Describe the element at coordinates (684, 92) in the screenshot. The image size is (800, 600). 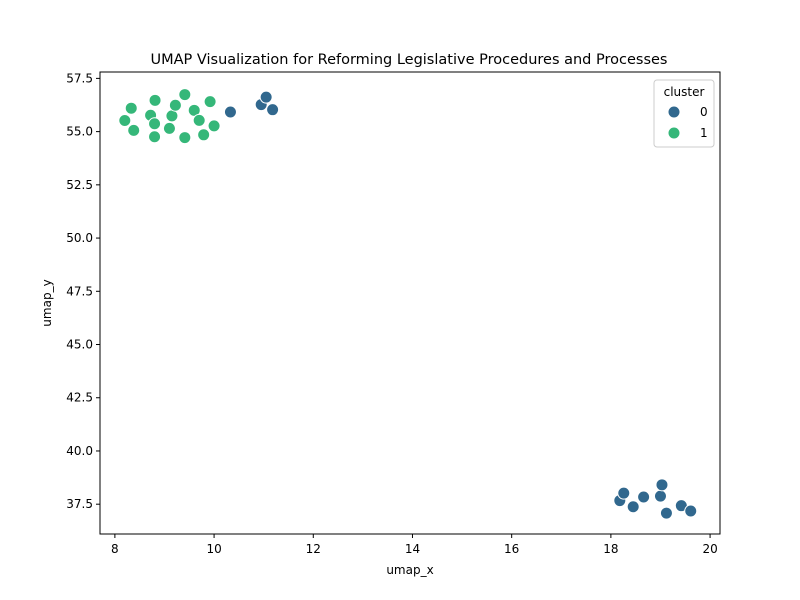
I see `legend-title: cluster` at that location.